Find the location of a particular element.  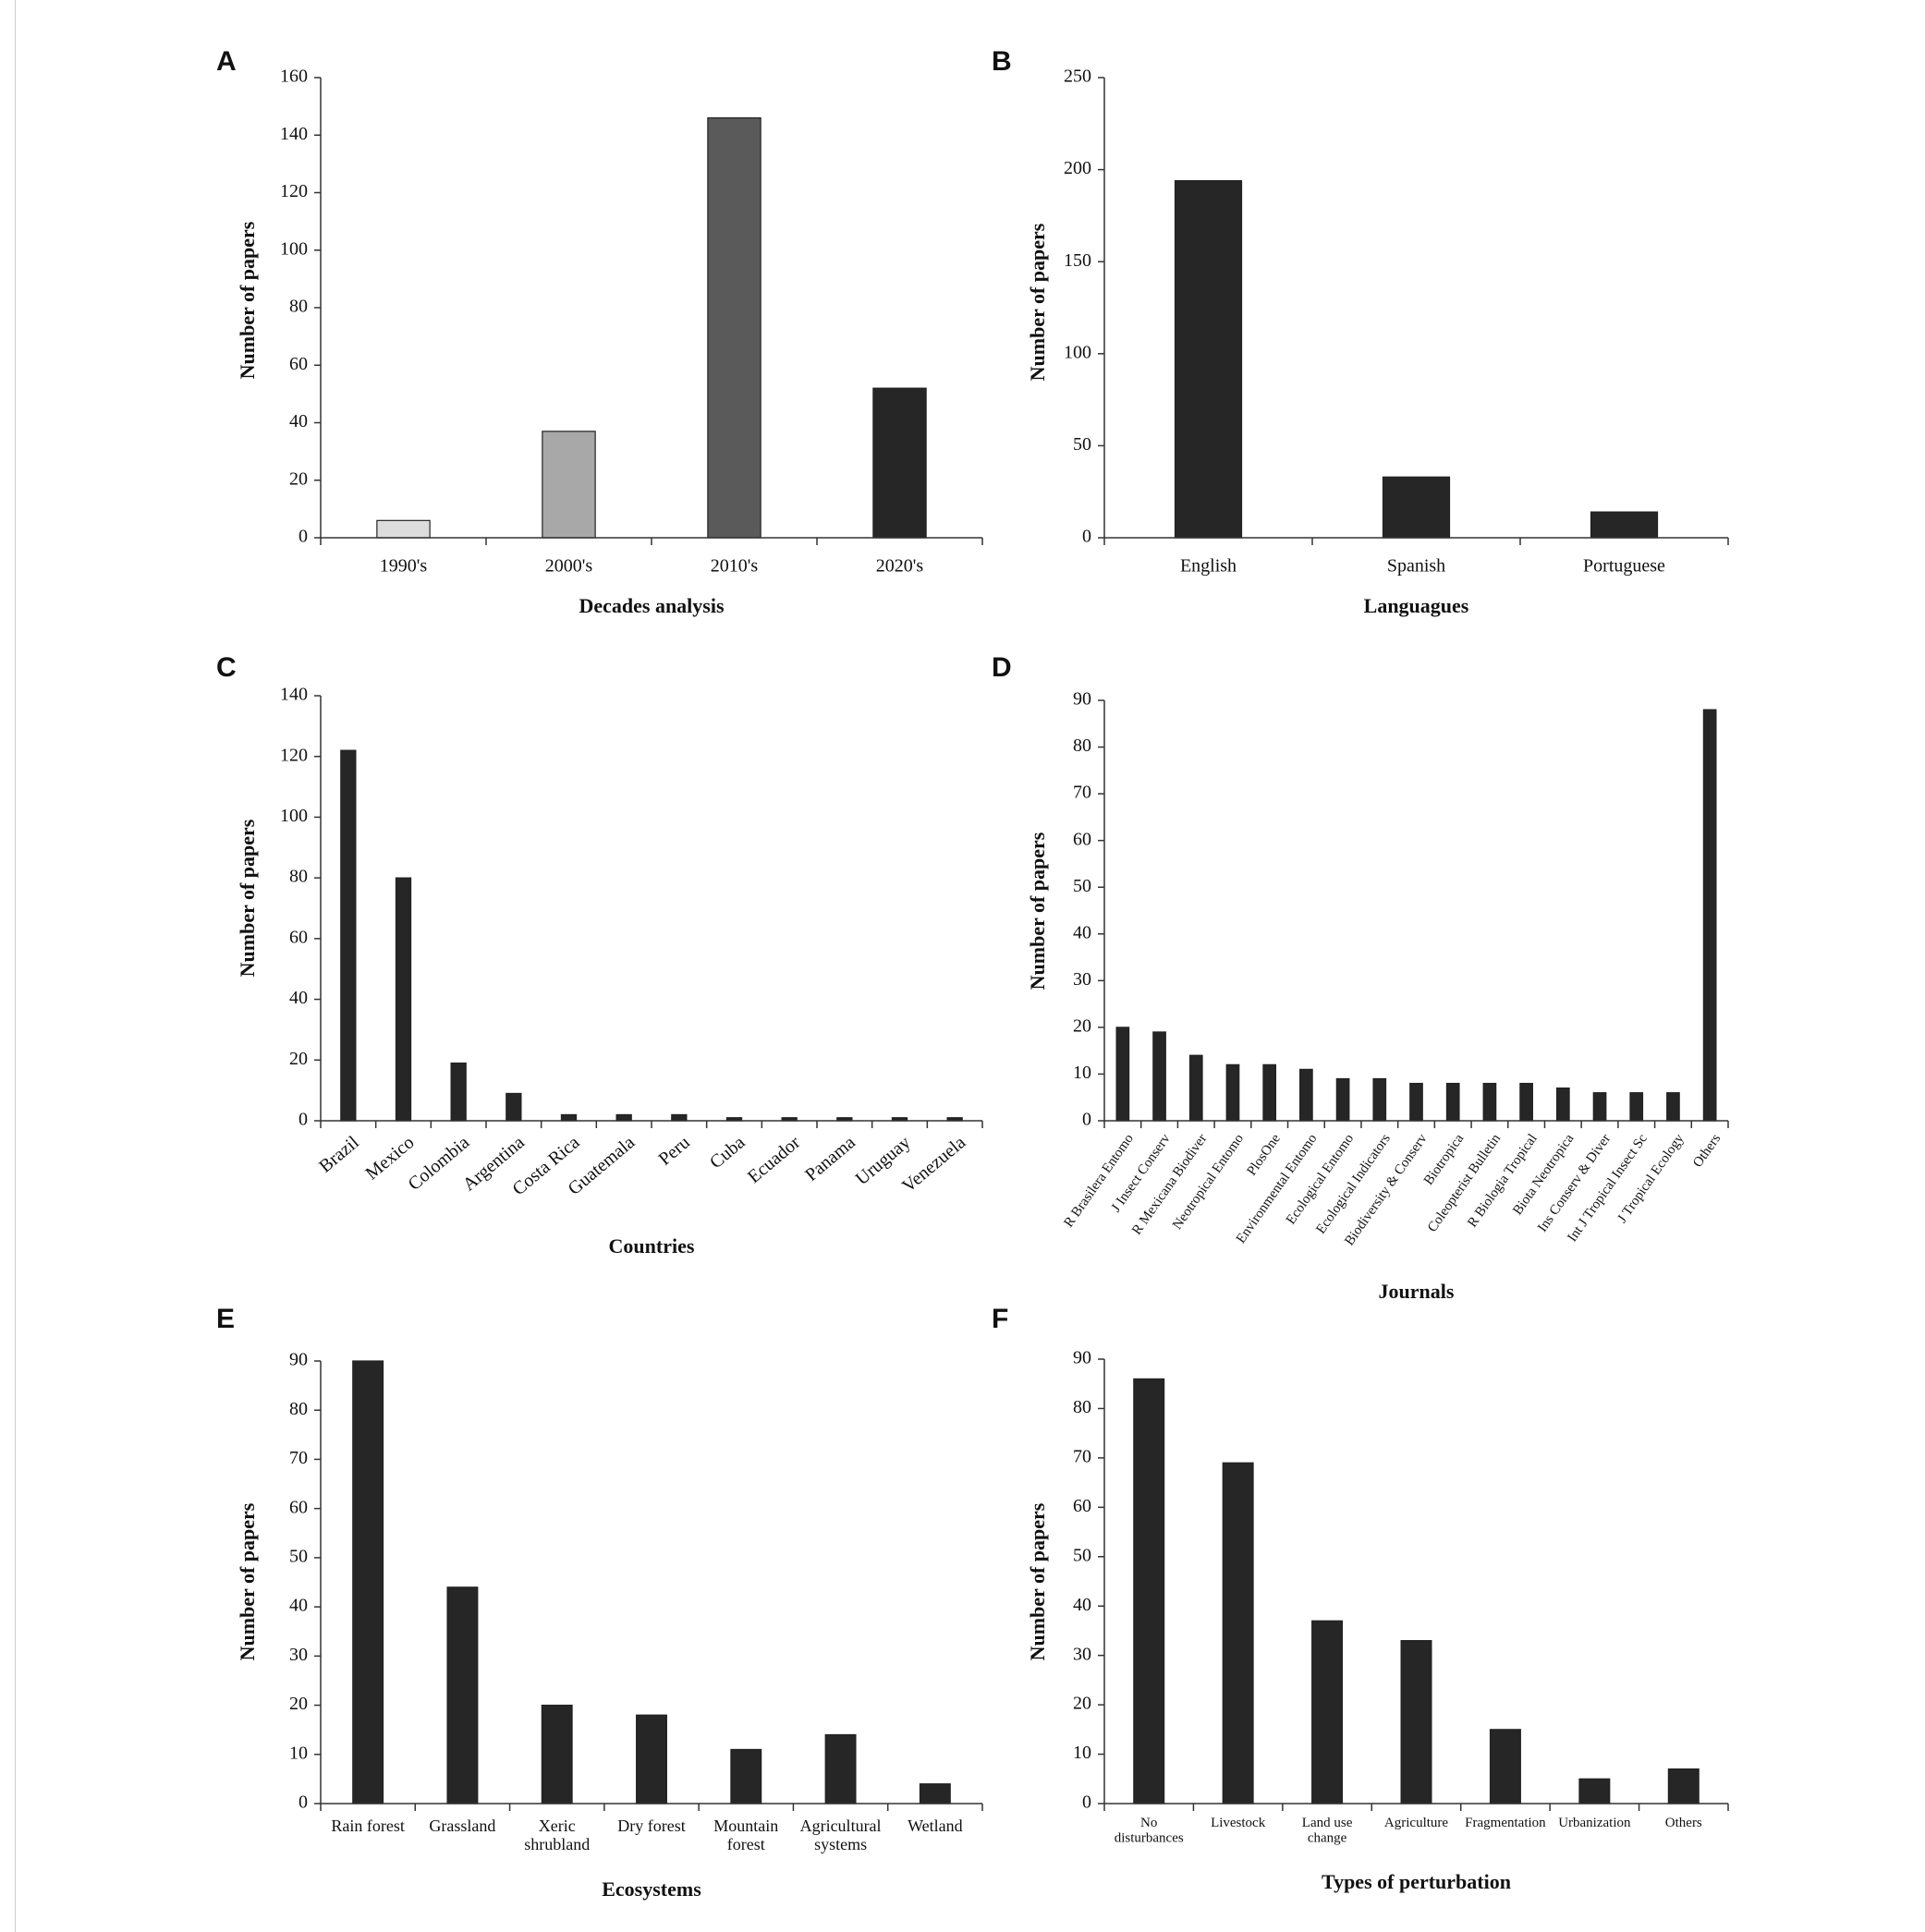

bar-colombia is located at coordinates (458, 1092).